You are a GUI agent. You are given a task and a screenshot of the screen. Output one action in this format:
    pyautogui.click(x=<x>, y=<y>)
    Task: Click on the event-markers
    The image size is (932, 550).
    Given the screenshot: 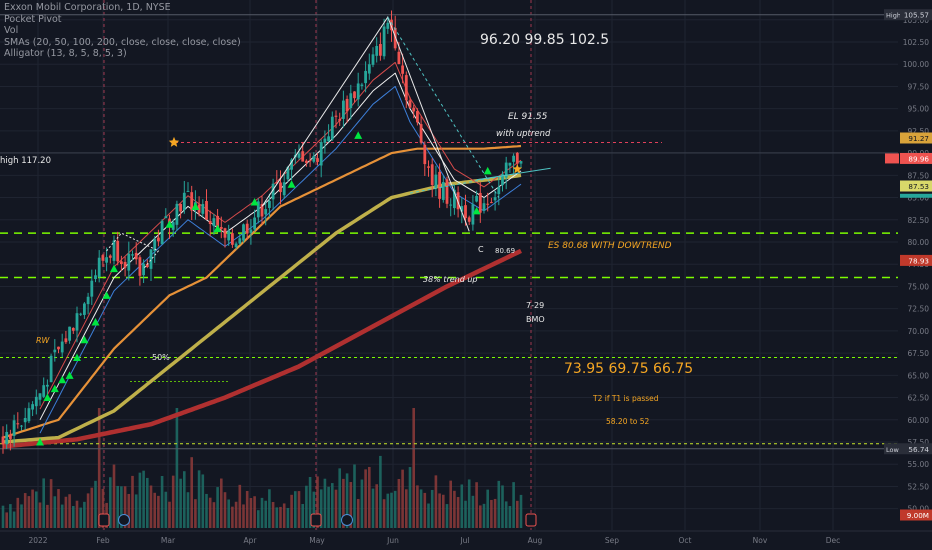 What is the action you would take?
    pyautogui.click(x=317, y=520)
    